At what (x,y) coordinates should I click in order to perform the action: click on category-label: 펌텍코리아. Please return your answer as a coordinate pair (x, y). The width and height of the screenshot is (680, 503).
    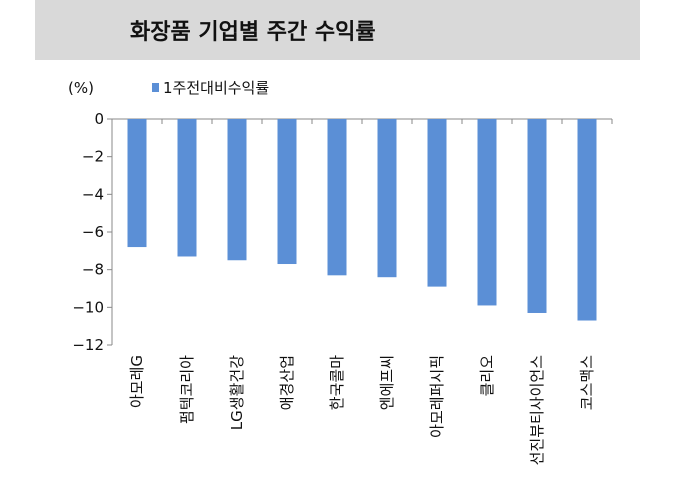
    Looking at the image, I should click on (187, 389).